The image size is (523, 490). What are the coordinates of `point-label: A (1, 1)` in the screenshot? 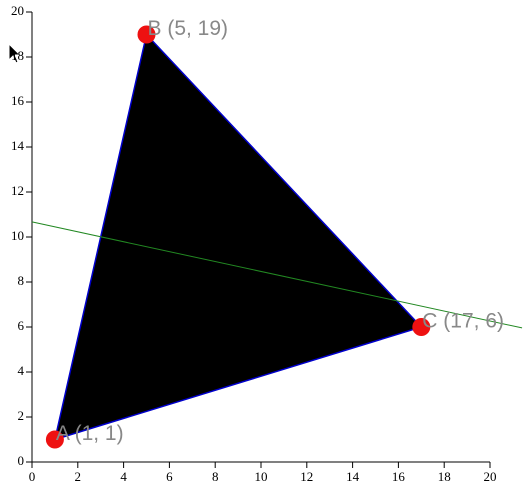 It's located at (90, 433).